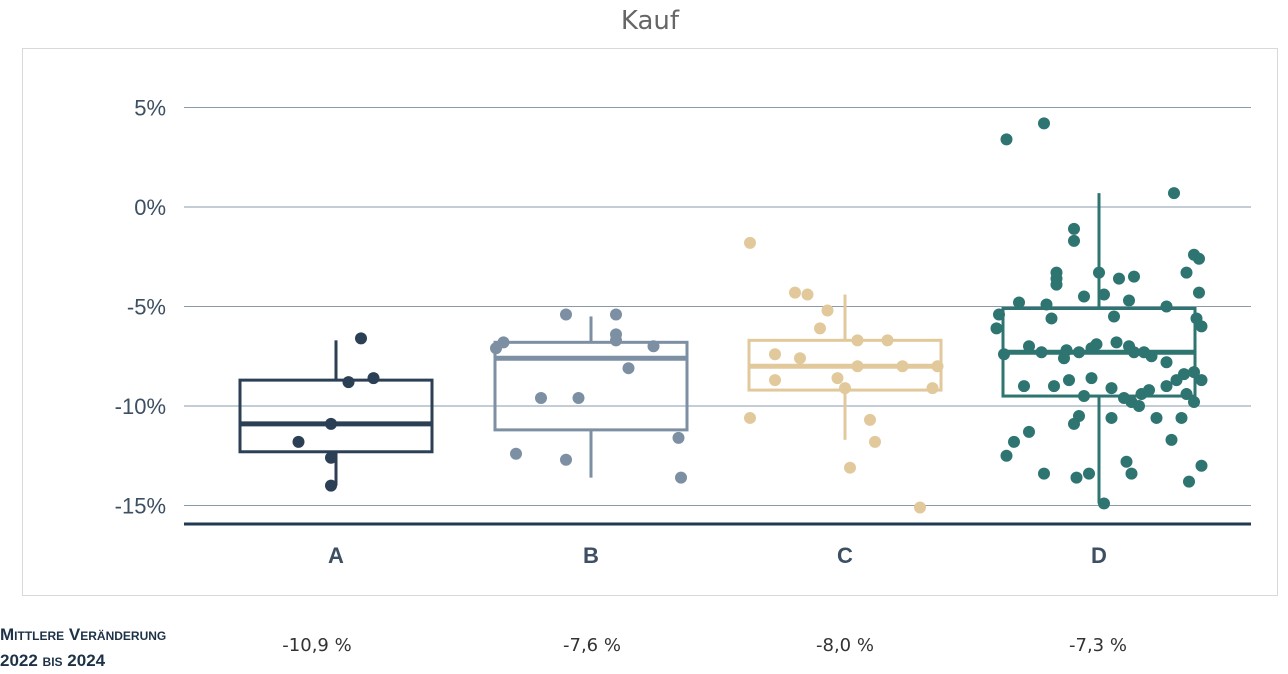  What do you see at coordinates (52, 660) in the screenshot?
I see `footer-label-bis: bis` at bounding box center [52, 660].